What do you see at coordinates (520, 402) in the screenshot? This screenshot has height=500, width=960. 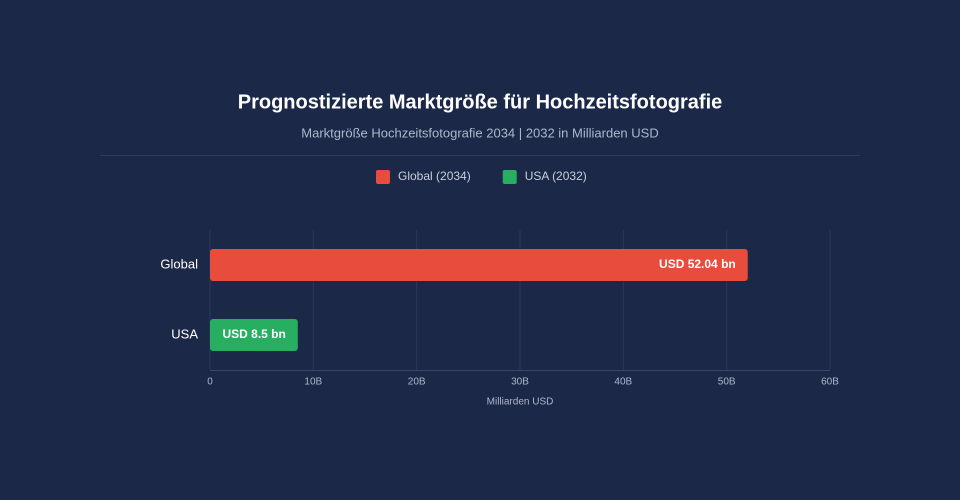 I see `x-axis-label: Milliarden USD` at bounding box center [520, 402].